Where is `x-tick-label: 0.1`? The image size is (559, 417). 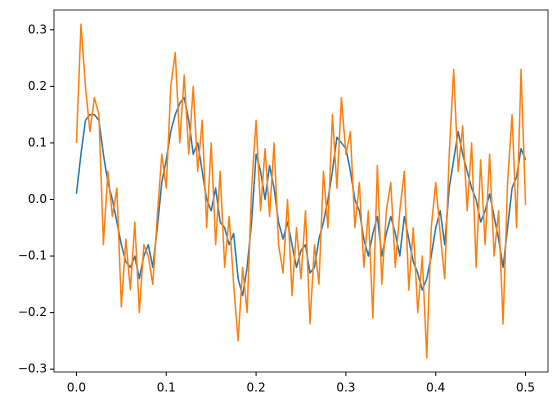
x-tick-label: 0.1 is located at coordinates (166, 388).